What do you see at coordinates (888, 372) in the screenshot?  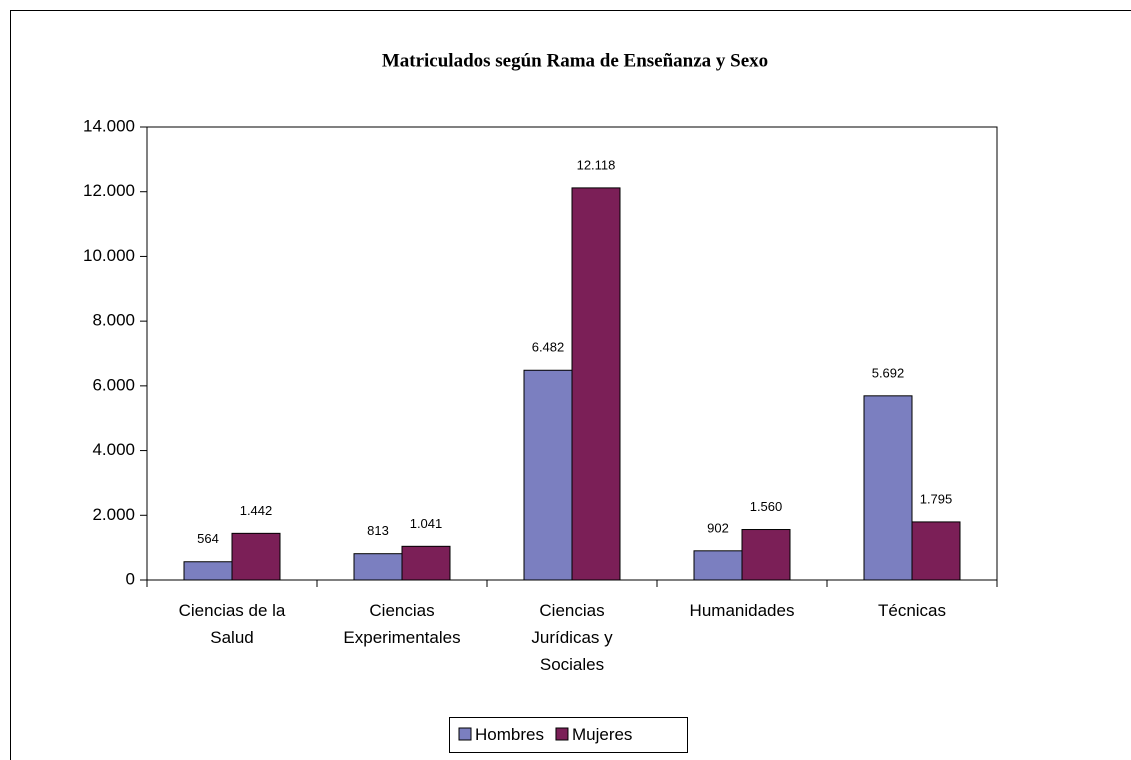 I see `value-label: 5.692` at bounding box center [888, 372].